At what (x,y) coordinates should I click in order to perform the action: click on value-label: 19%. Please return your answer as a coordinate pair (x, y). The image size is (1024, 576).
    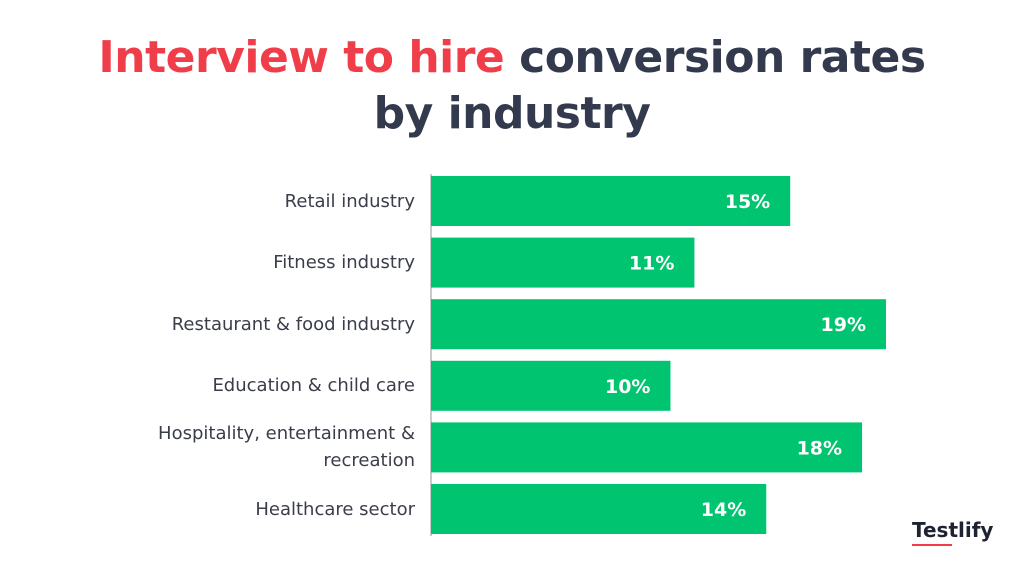
    Looking at the image, I should click on (843, 325).